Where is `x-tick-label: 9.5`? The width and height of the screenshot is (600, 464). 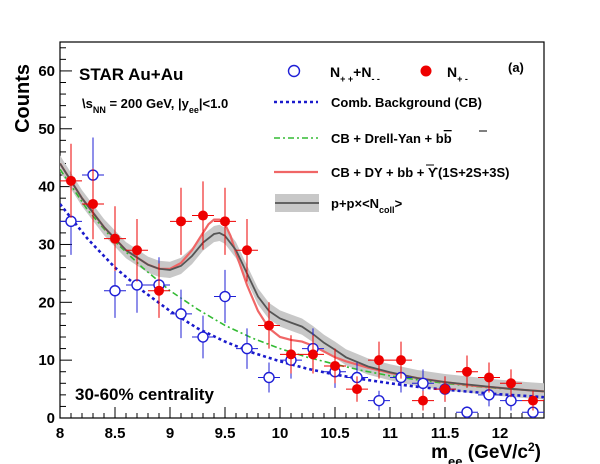
x-tick-label: 9.5 is located at coordinates (225, 433).